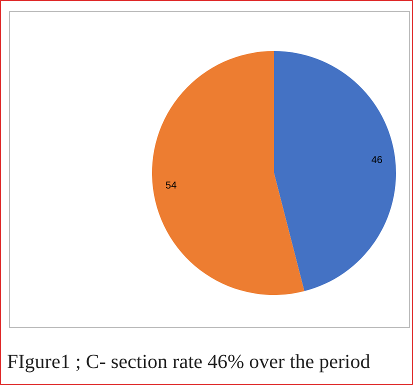 The height and width of the screenshot is (385, 413). I want to click on data-label: 54, so click(172, 186).